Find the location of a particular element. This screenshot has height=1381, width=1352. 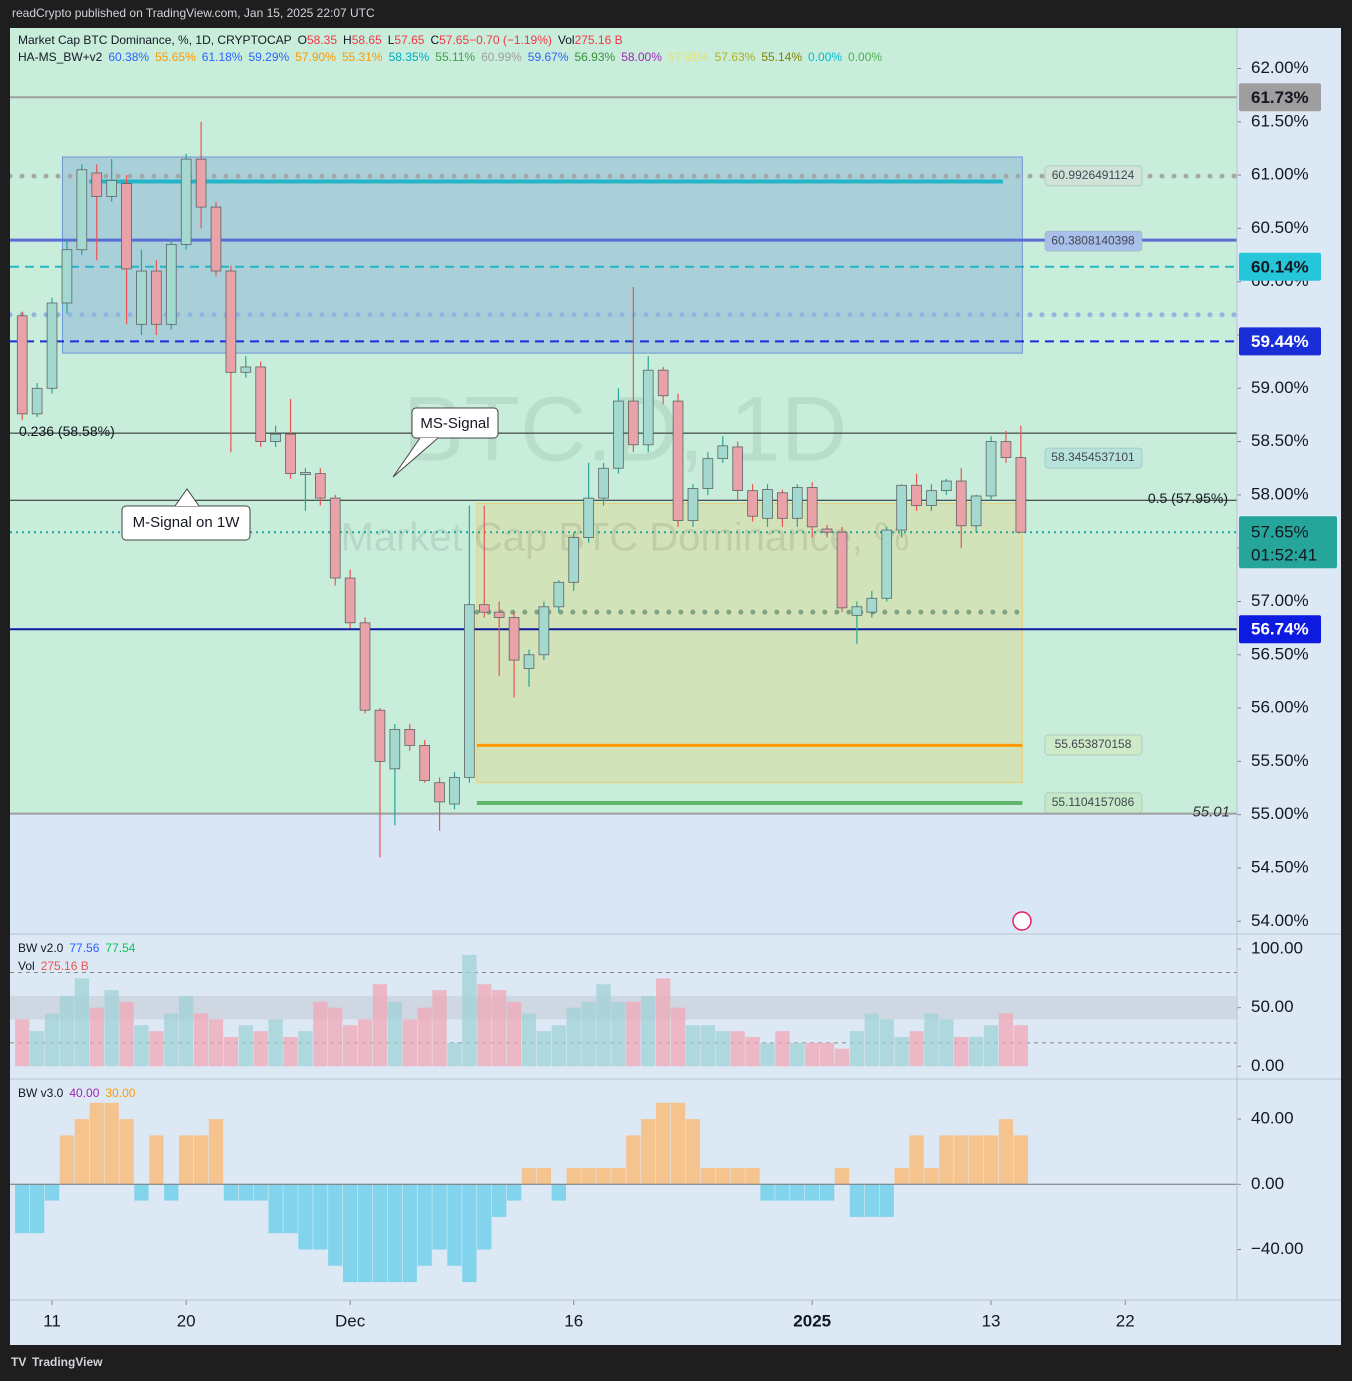

x-tick-label: 16 is located at coordinates (573, 1320).